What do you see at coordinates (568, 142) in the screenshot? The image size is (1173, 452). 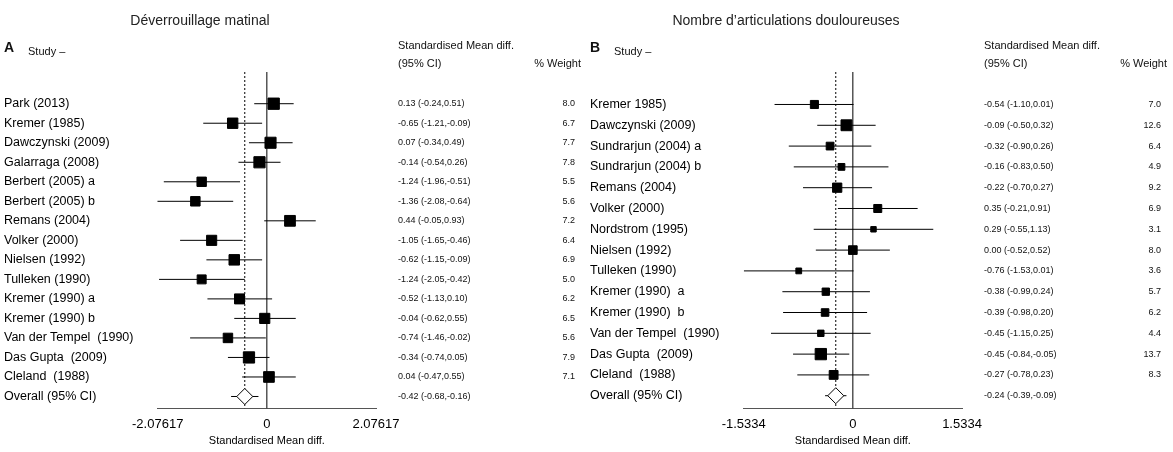 I see `text: 7.7` at bounding box center [568, 142].